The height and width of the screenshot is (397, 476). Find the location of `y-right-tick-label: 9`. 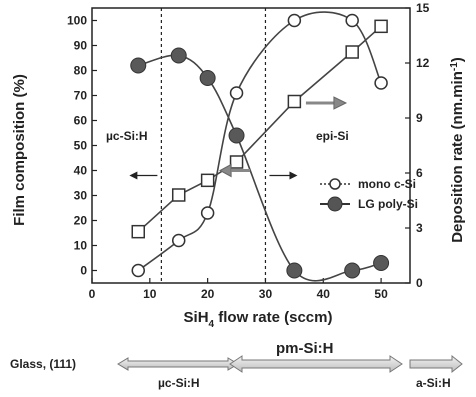

y-right-tick-label: 9 is located at coordinates (419, 118).